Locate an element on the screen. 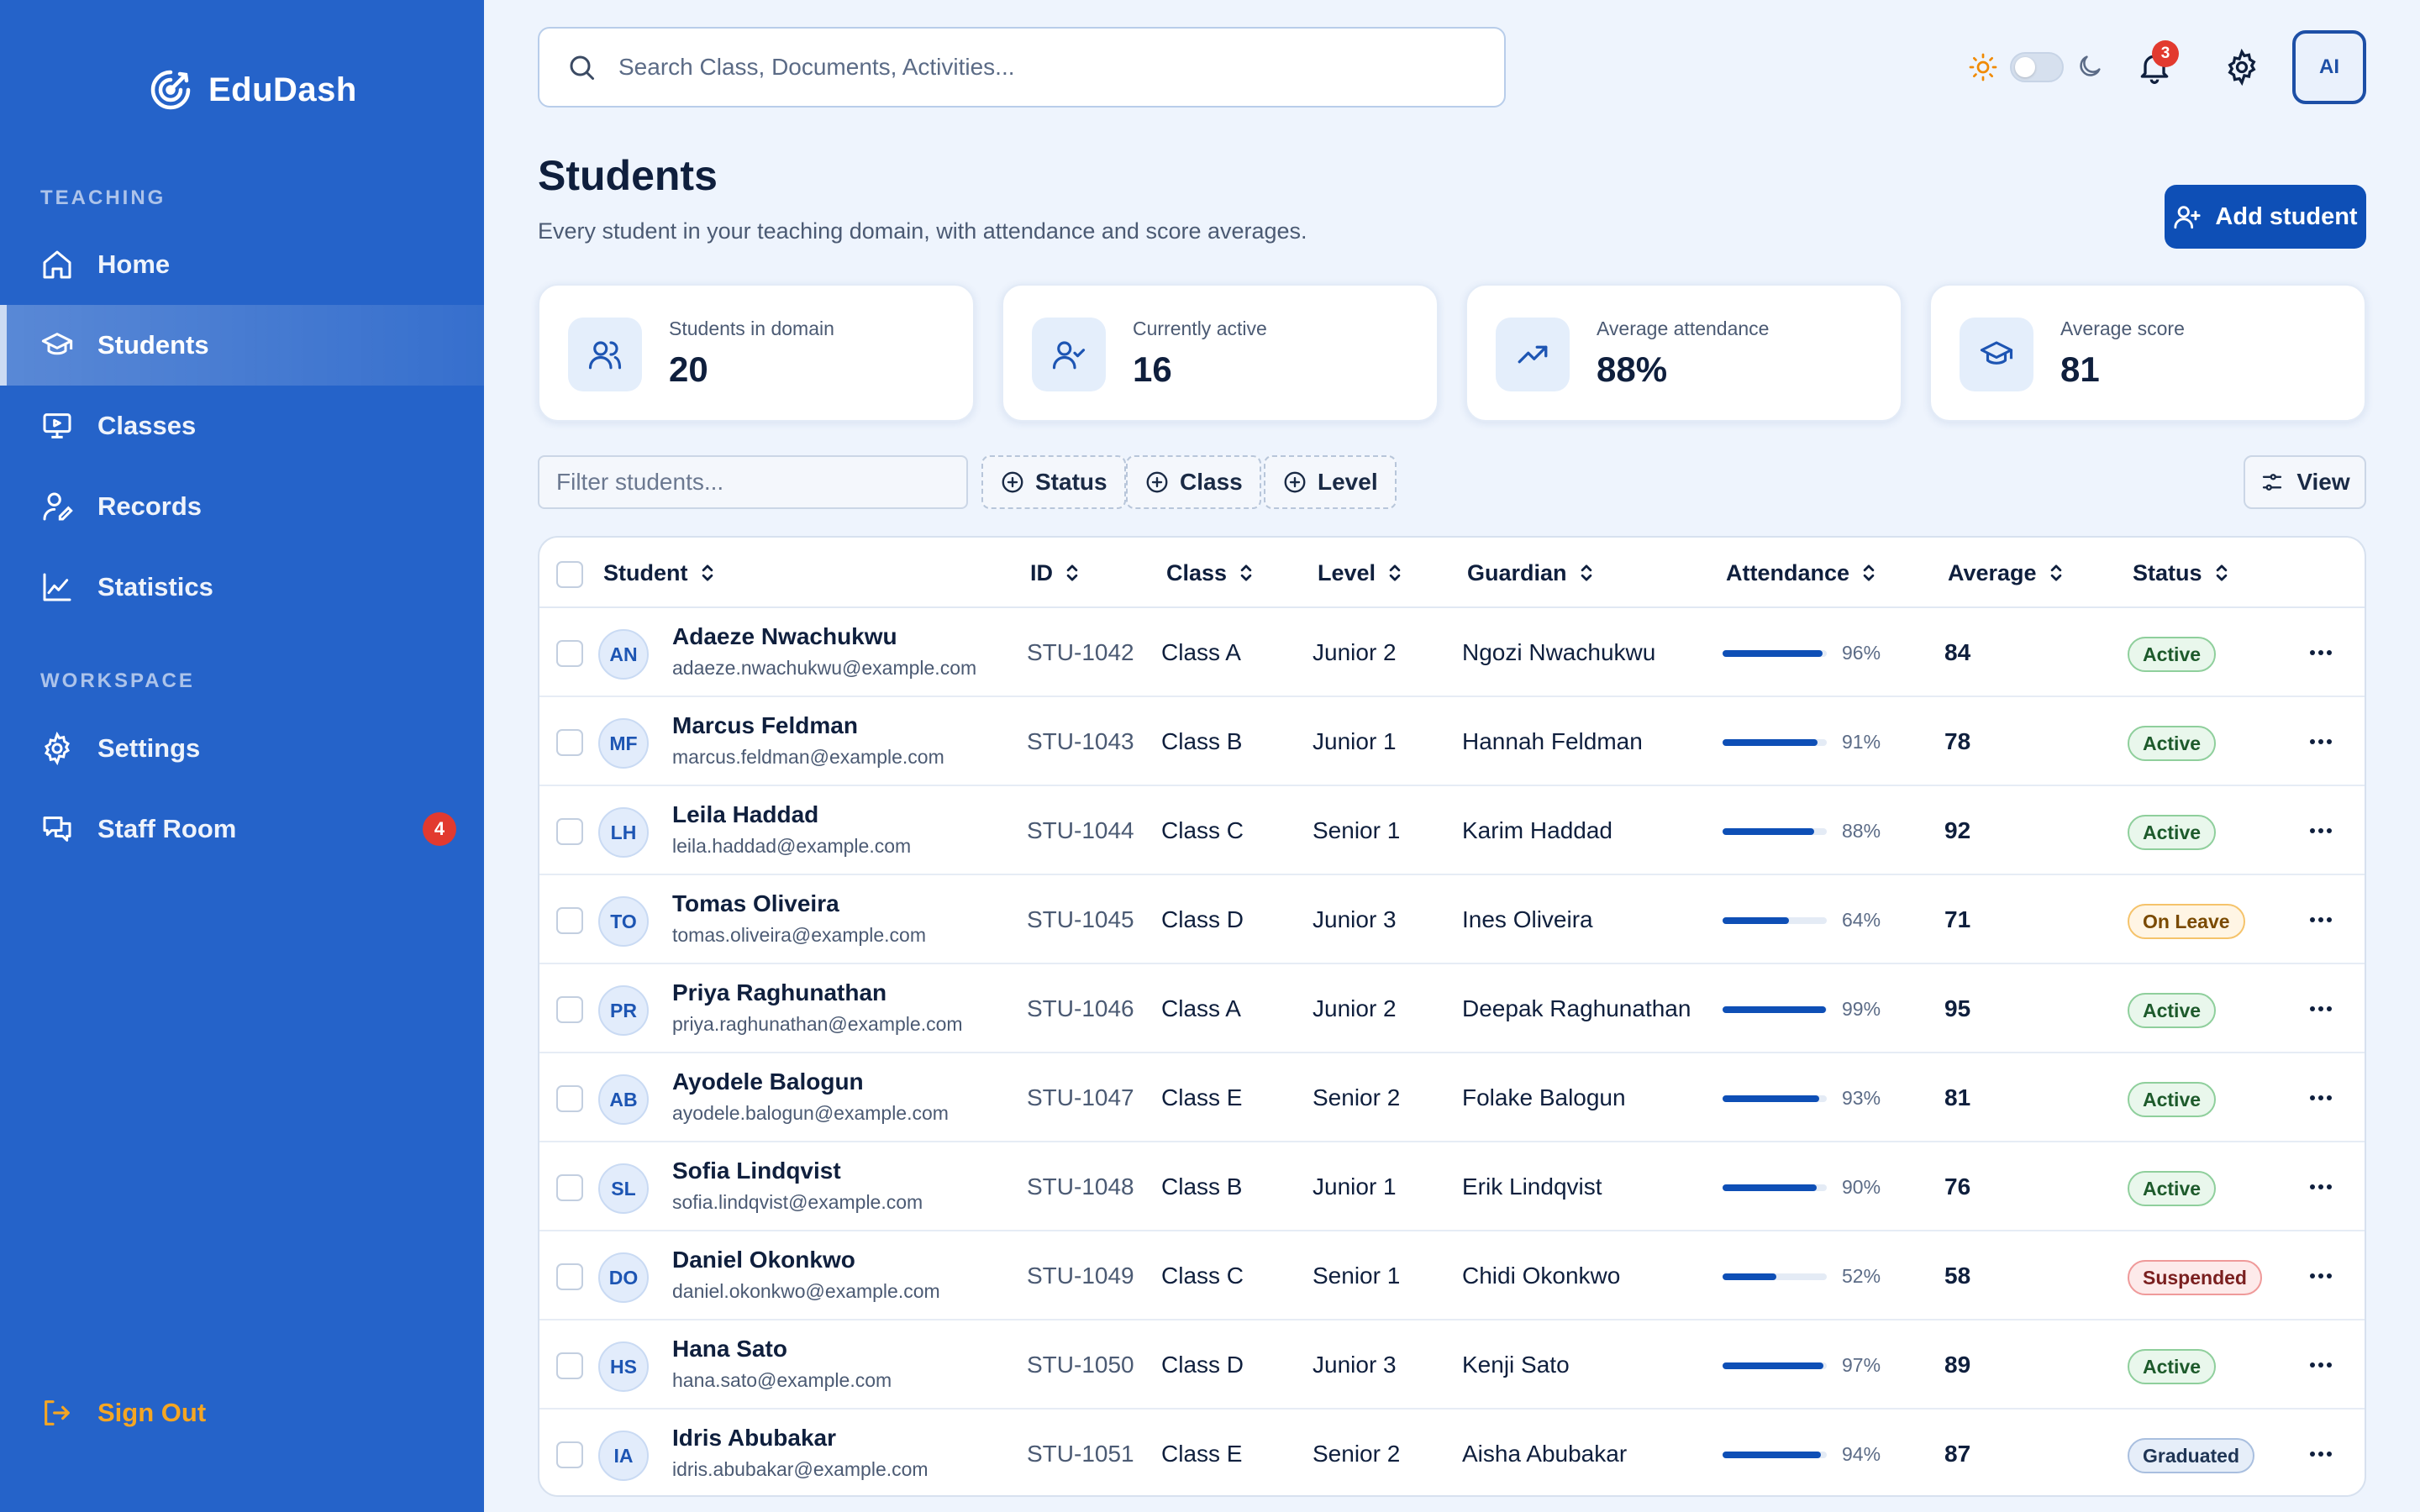 The image size is (2420, 1512). student-name: Sofia Lindqvist is located at coordinates (756, 1171).